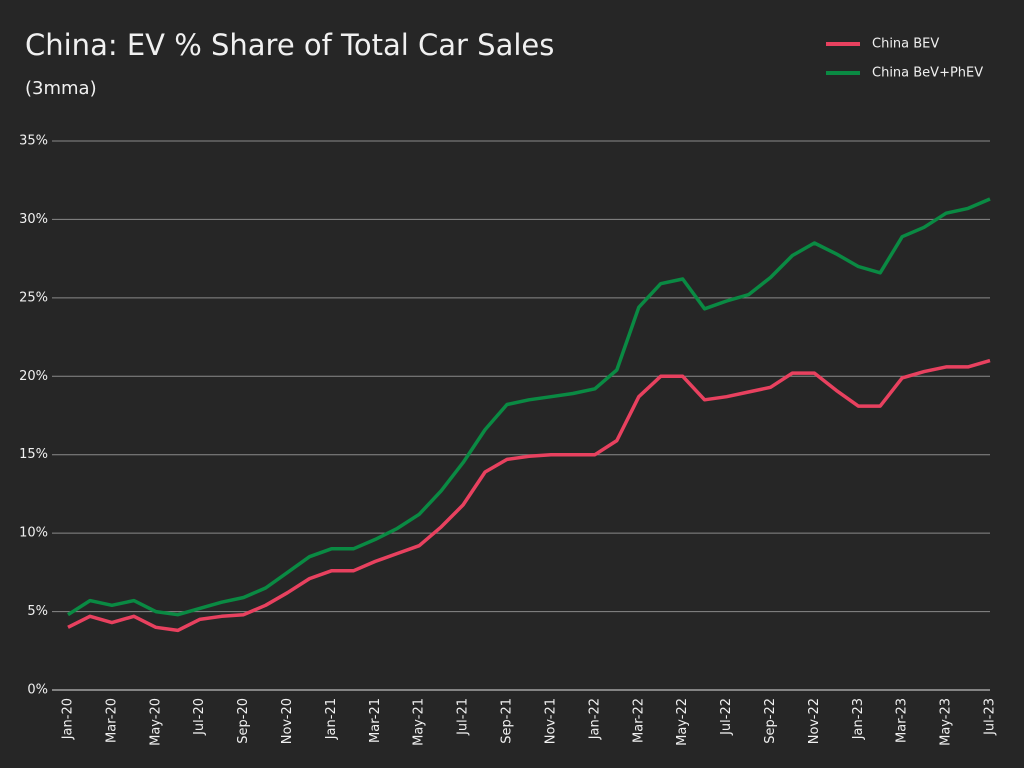 This screenshot has width=1024, height=768. I want to click on x-tick-label: May-20, so click(155, 722).